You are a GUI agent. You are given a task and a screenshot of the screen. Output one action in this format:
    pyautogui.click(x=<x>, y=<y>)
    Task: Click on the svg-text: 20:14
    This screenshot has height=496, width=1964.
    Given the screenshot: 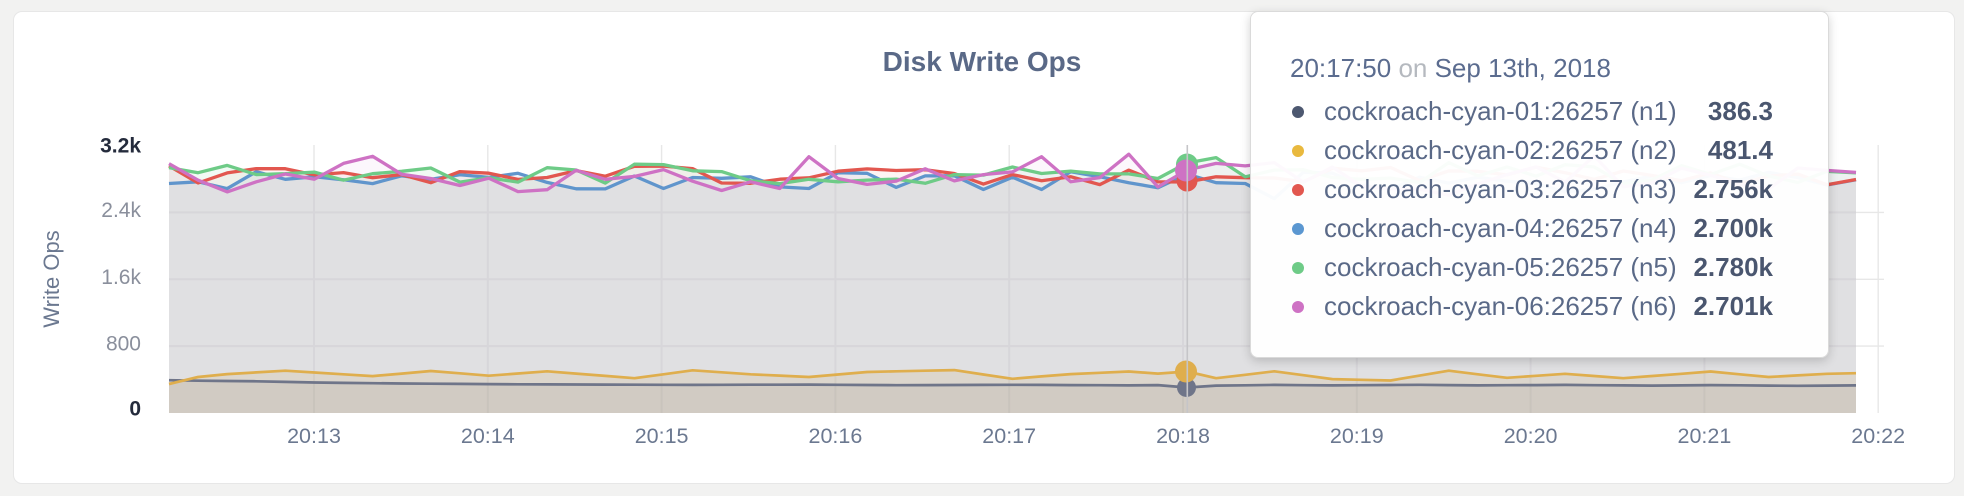 What is the action you would take?
    pyautogui.click(x=488, y=436)
    